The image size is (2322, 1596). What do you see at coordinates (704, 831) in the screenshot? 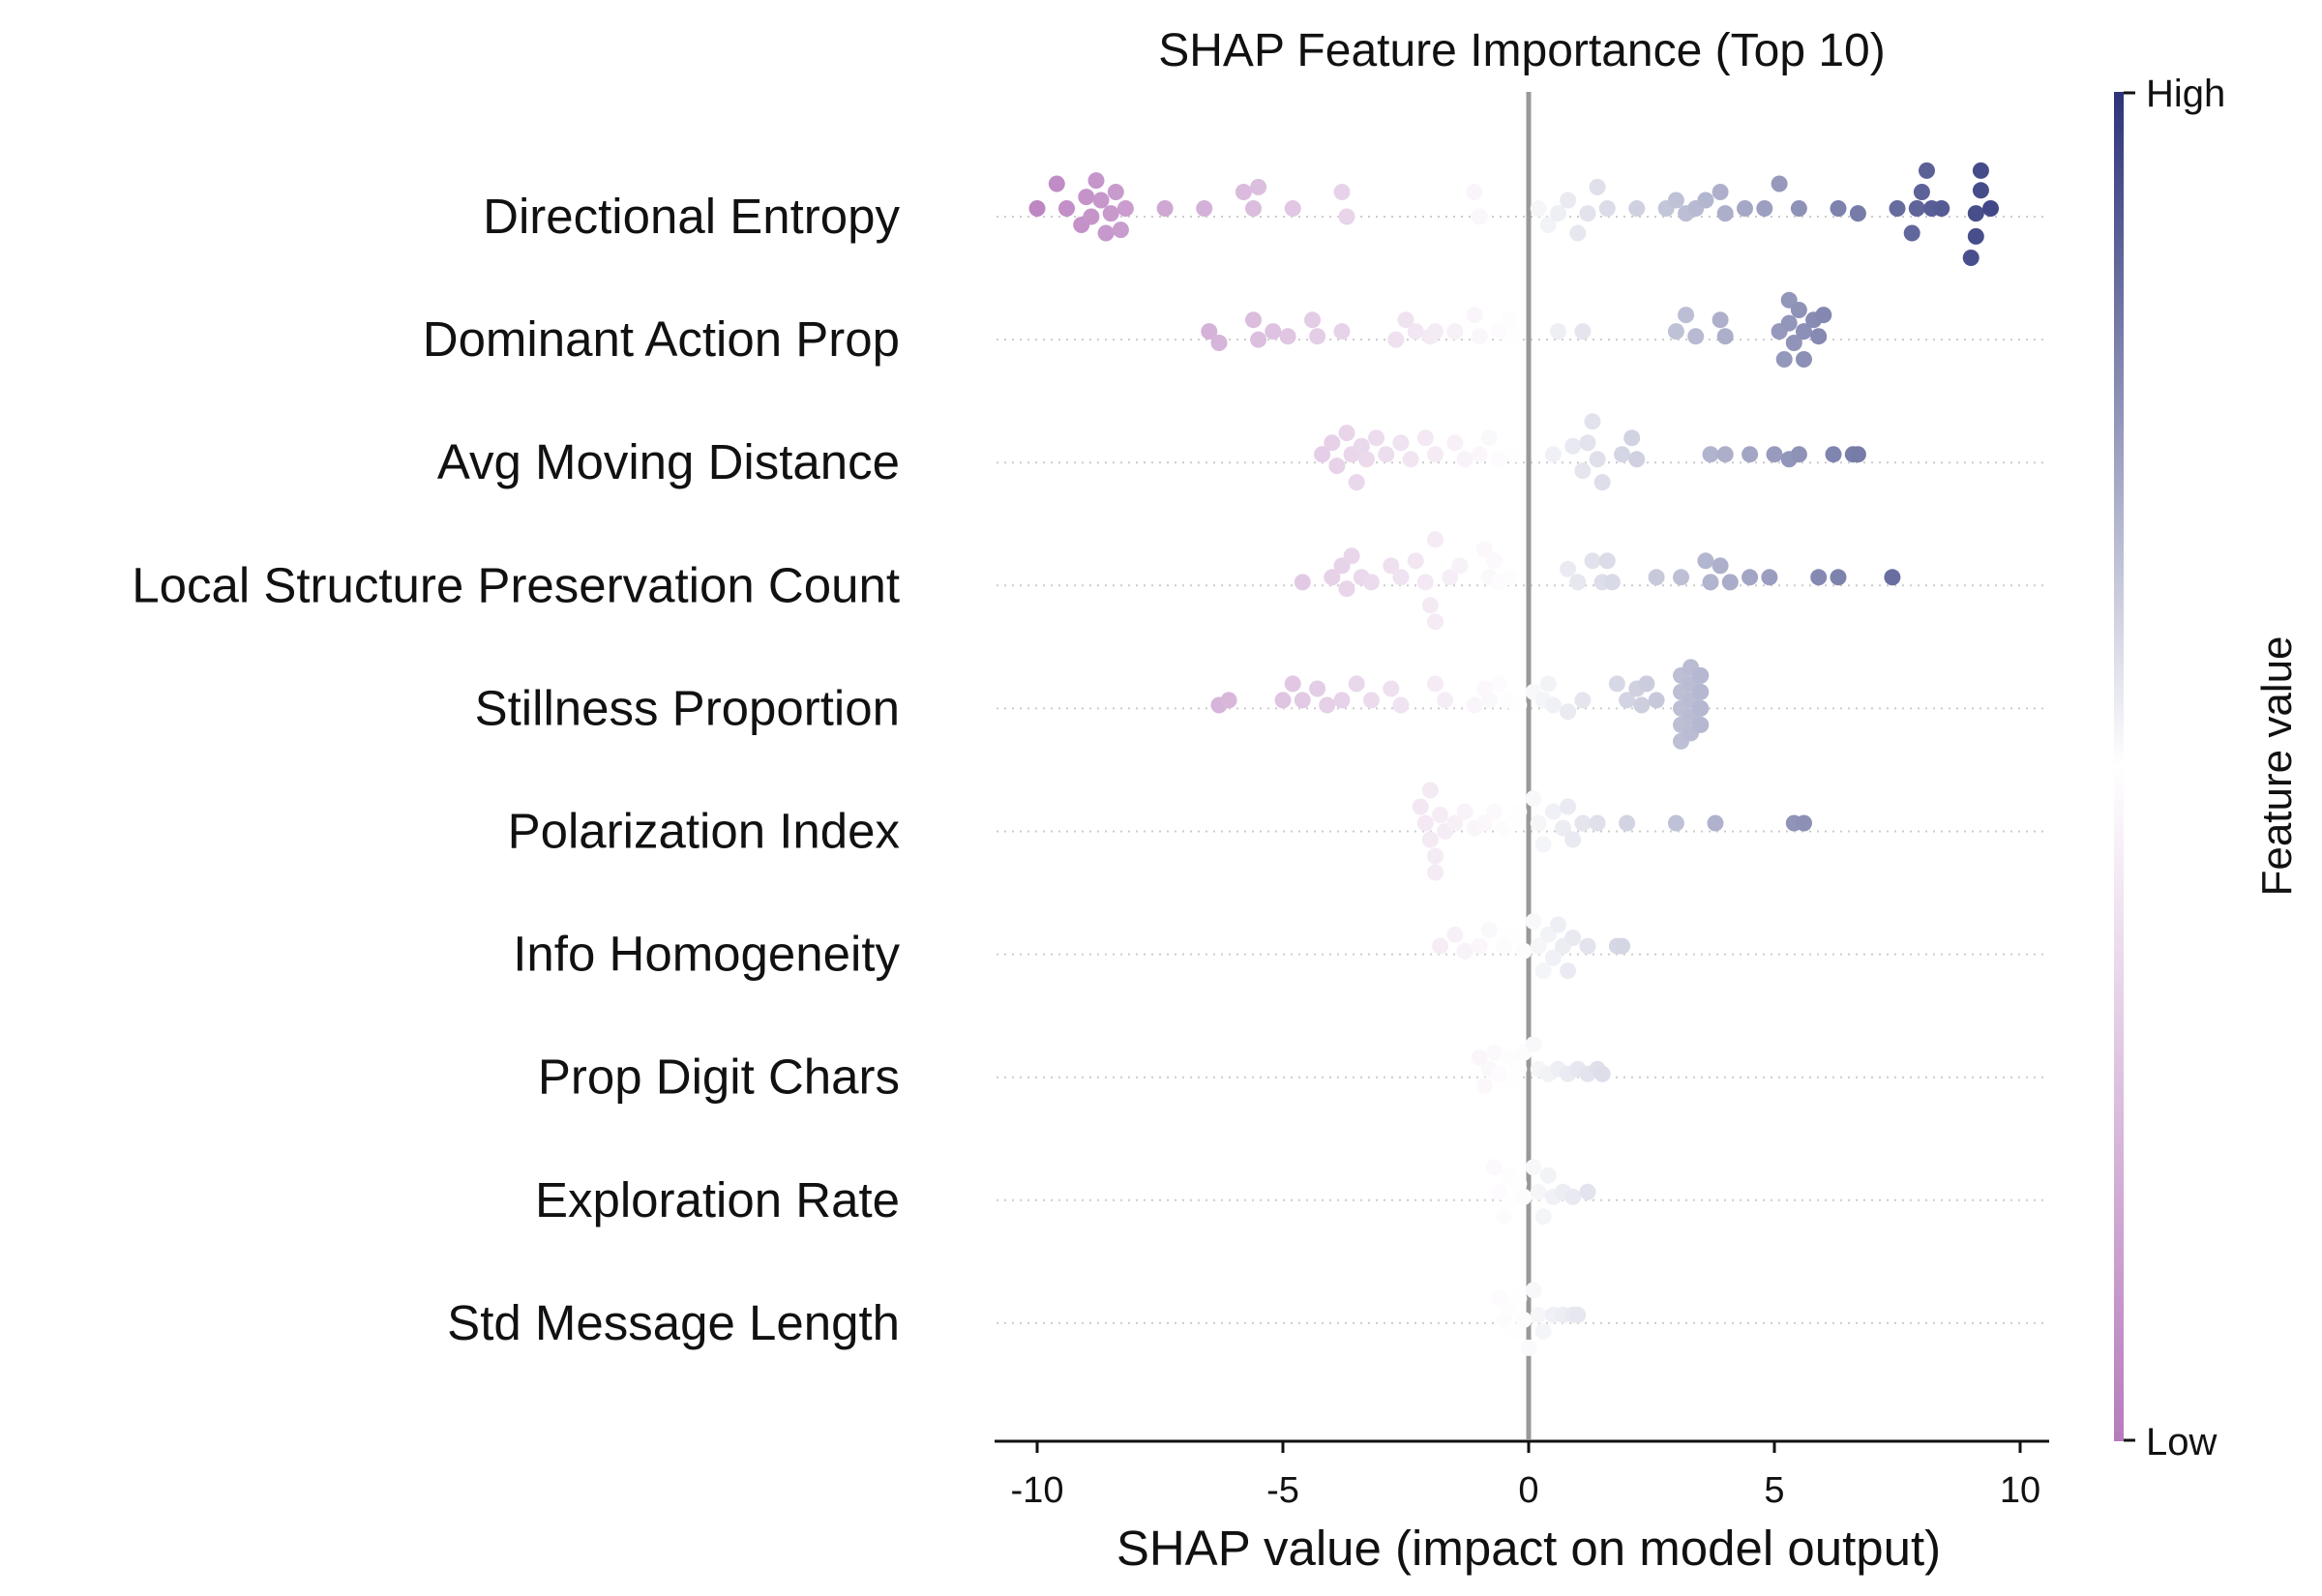
I see `feature-label: Polarization Index` at bounding box center [704, 831].